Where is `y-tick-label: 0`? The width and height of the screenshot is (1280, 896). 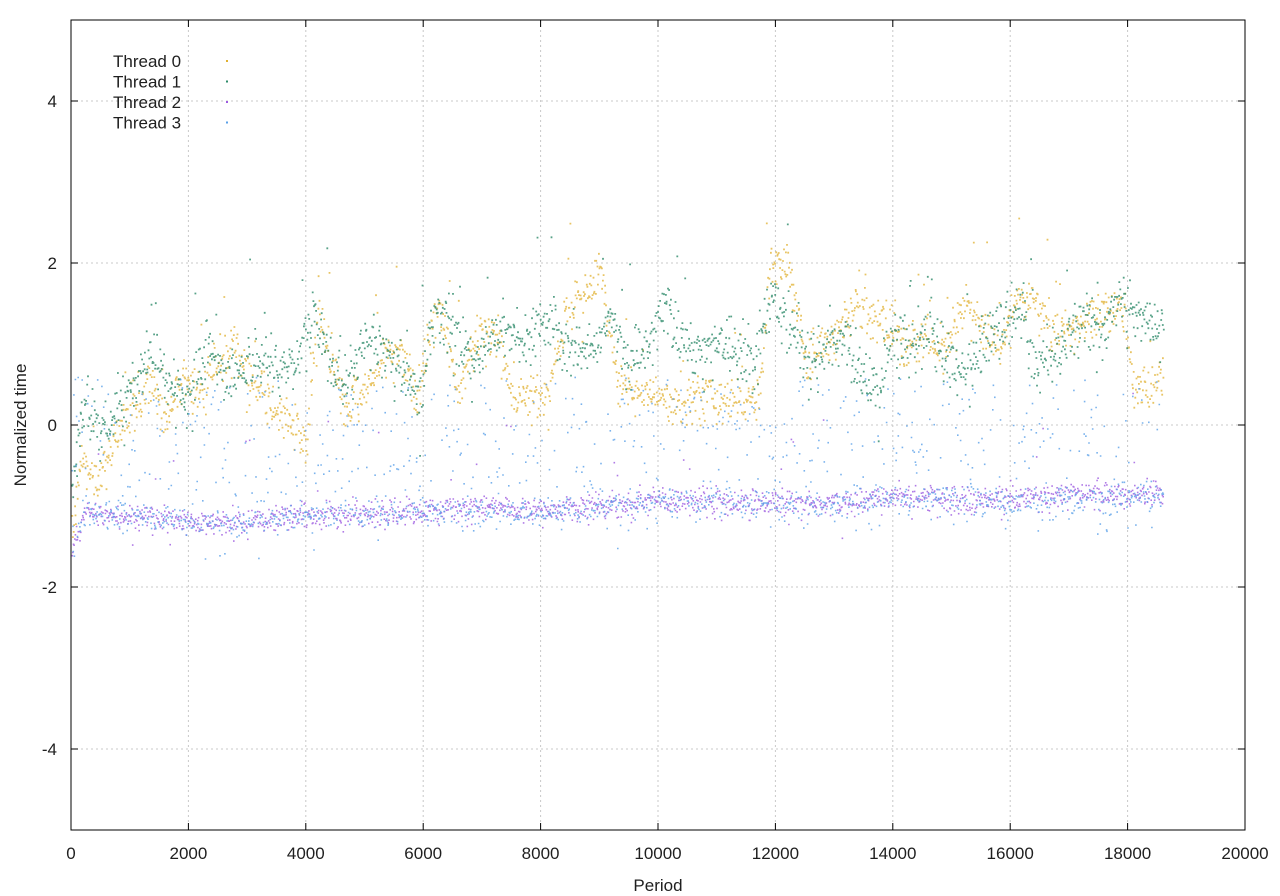
y-tick-label: 0 is located at coordinates (52, 425).